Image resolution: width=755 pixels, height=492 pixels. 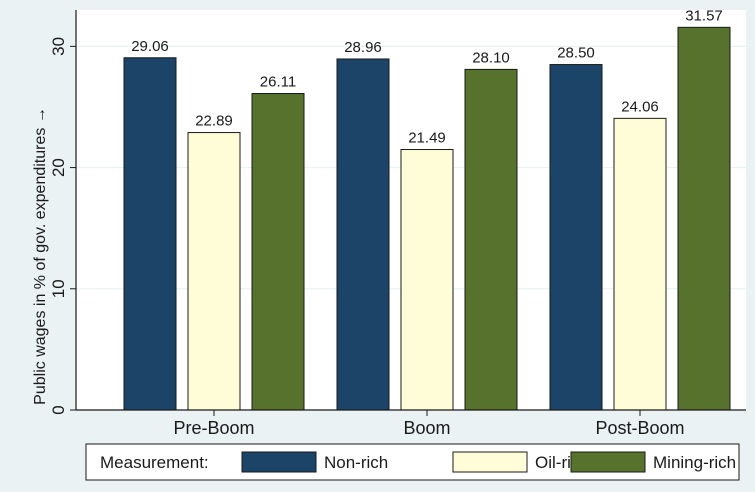 What do you see at coordinates (694, 462) in the screenshot?
I see `legend-label: Mining-rich` at bounding box center [694, 462].